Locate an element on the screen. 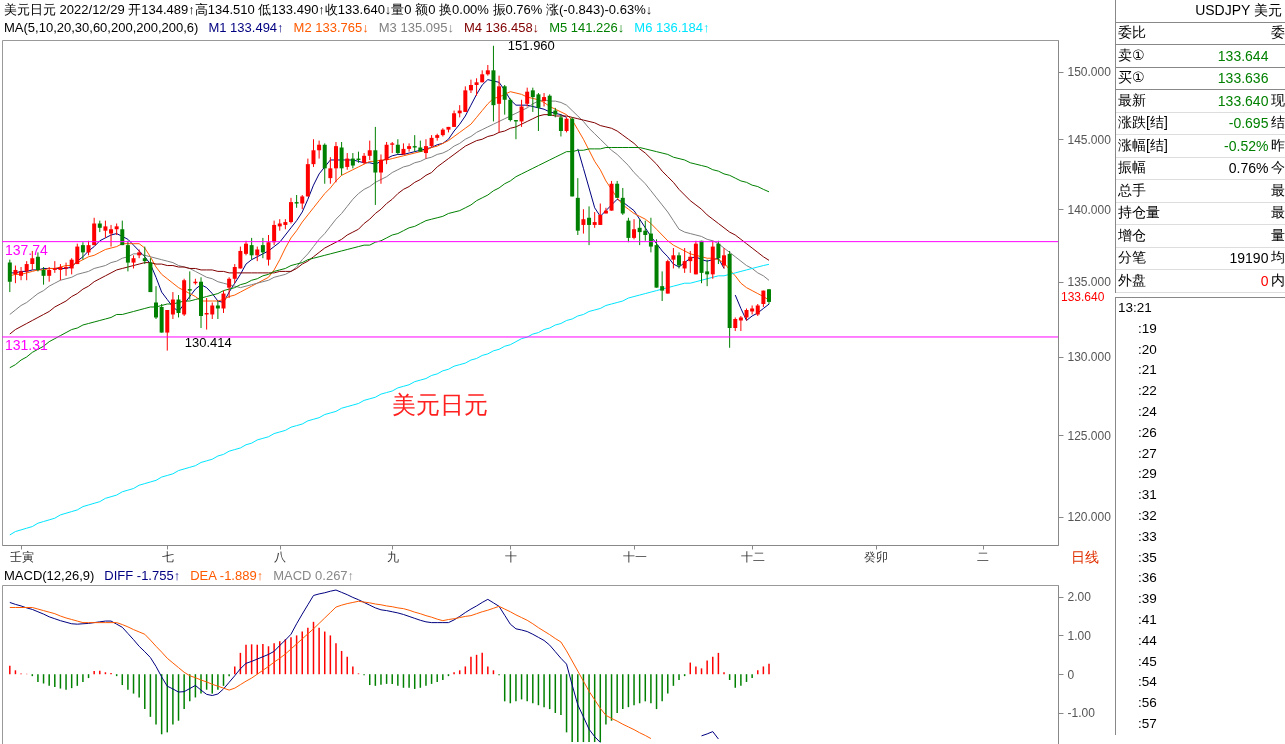 The image size is (1285, 744). category-label: 量 is located at coordinates (1278, 234).